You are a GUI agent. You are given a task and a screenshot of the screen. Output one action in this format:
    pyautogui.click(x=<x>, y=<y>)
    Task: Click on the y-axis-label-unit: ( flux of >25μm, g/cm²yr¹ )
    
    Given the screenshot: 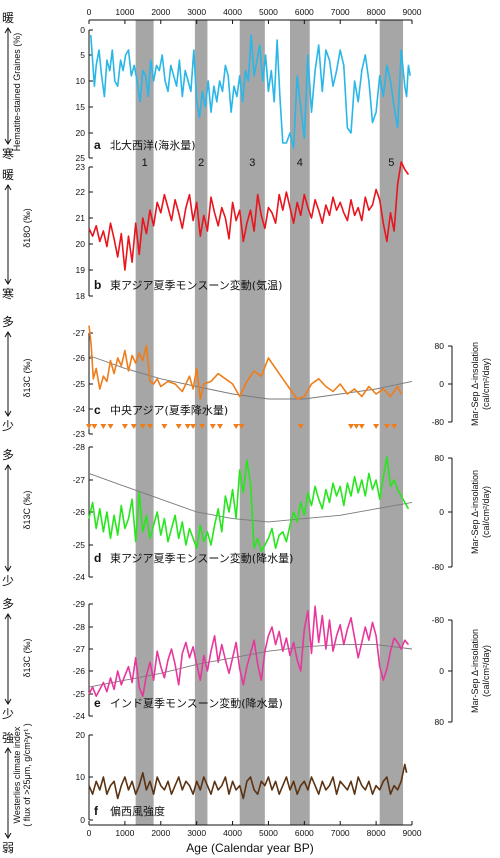 What is the action you would take?
    pyautogui.click(x=27, y=774)
    